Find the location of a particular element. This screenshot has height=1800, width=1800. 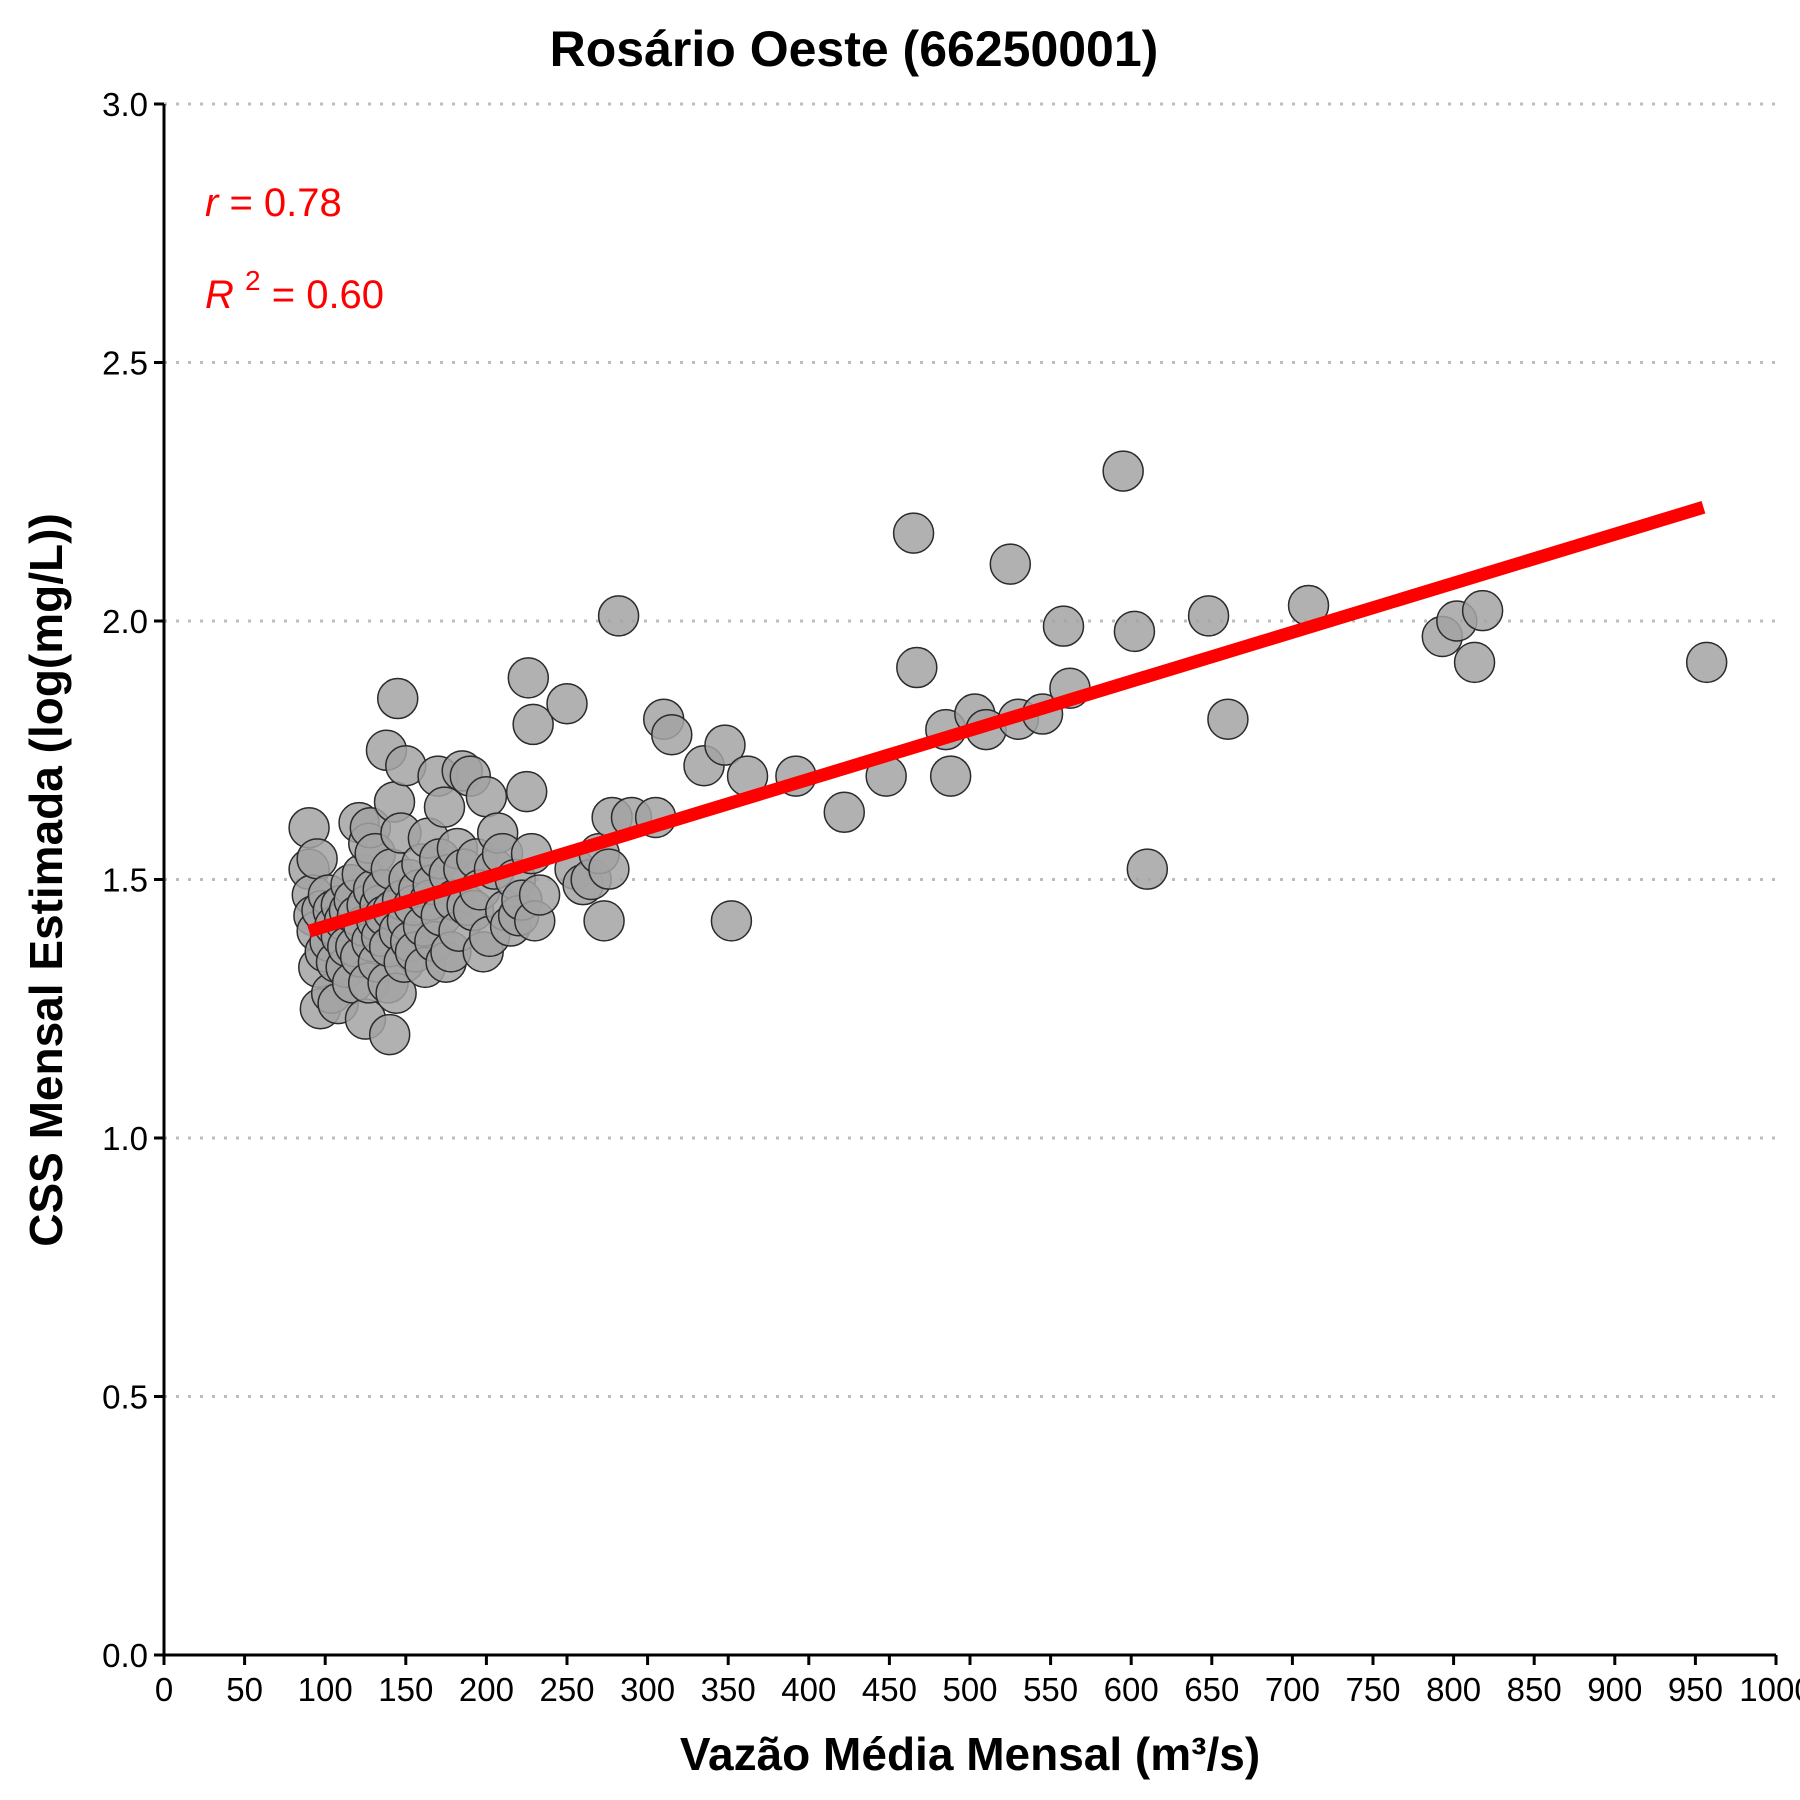

x-tick-label-13: 650 is located at coordinates (1211, 1689).